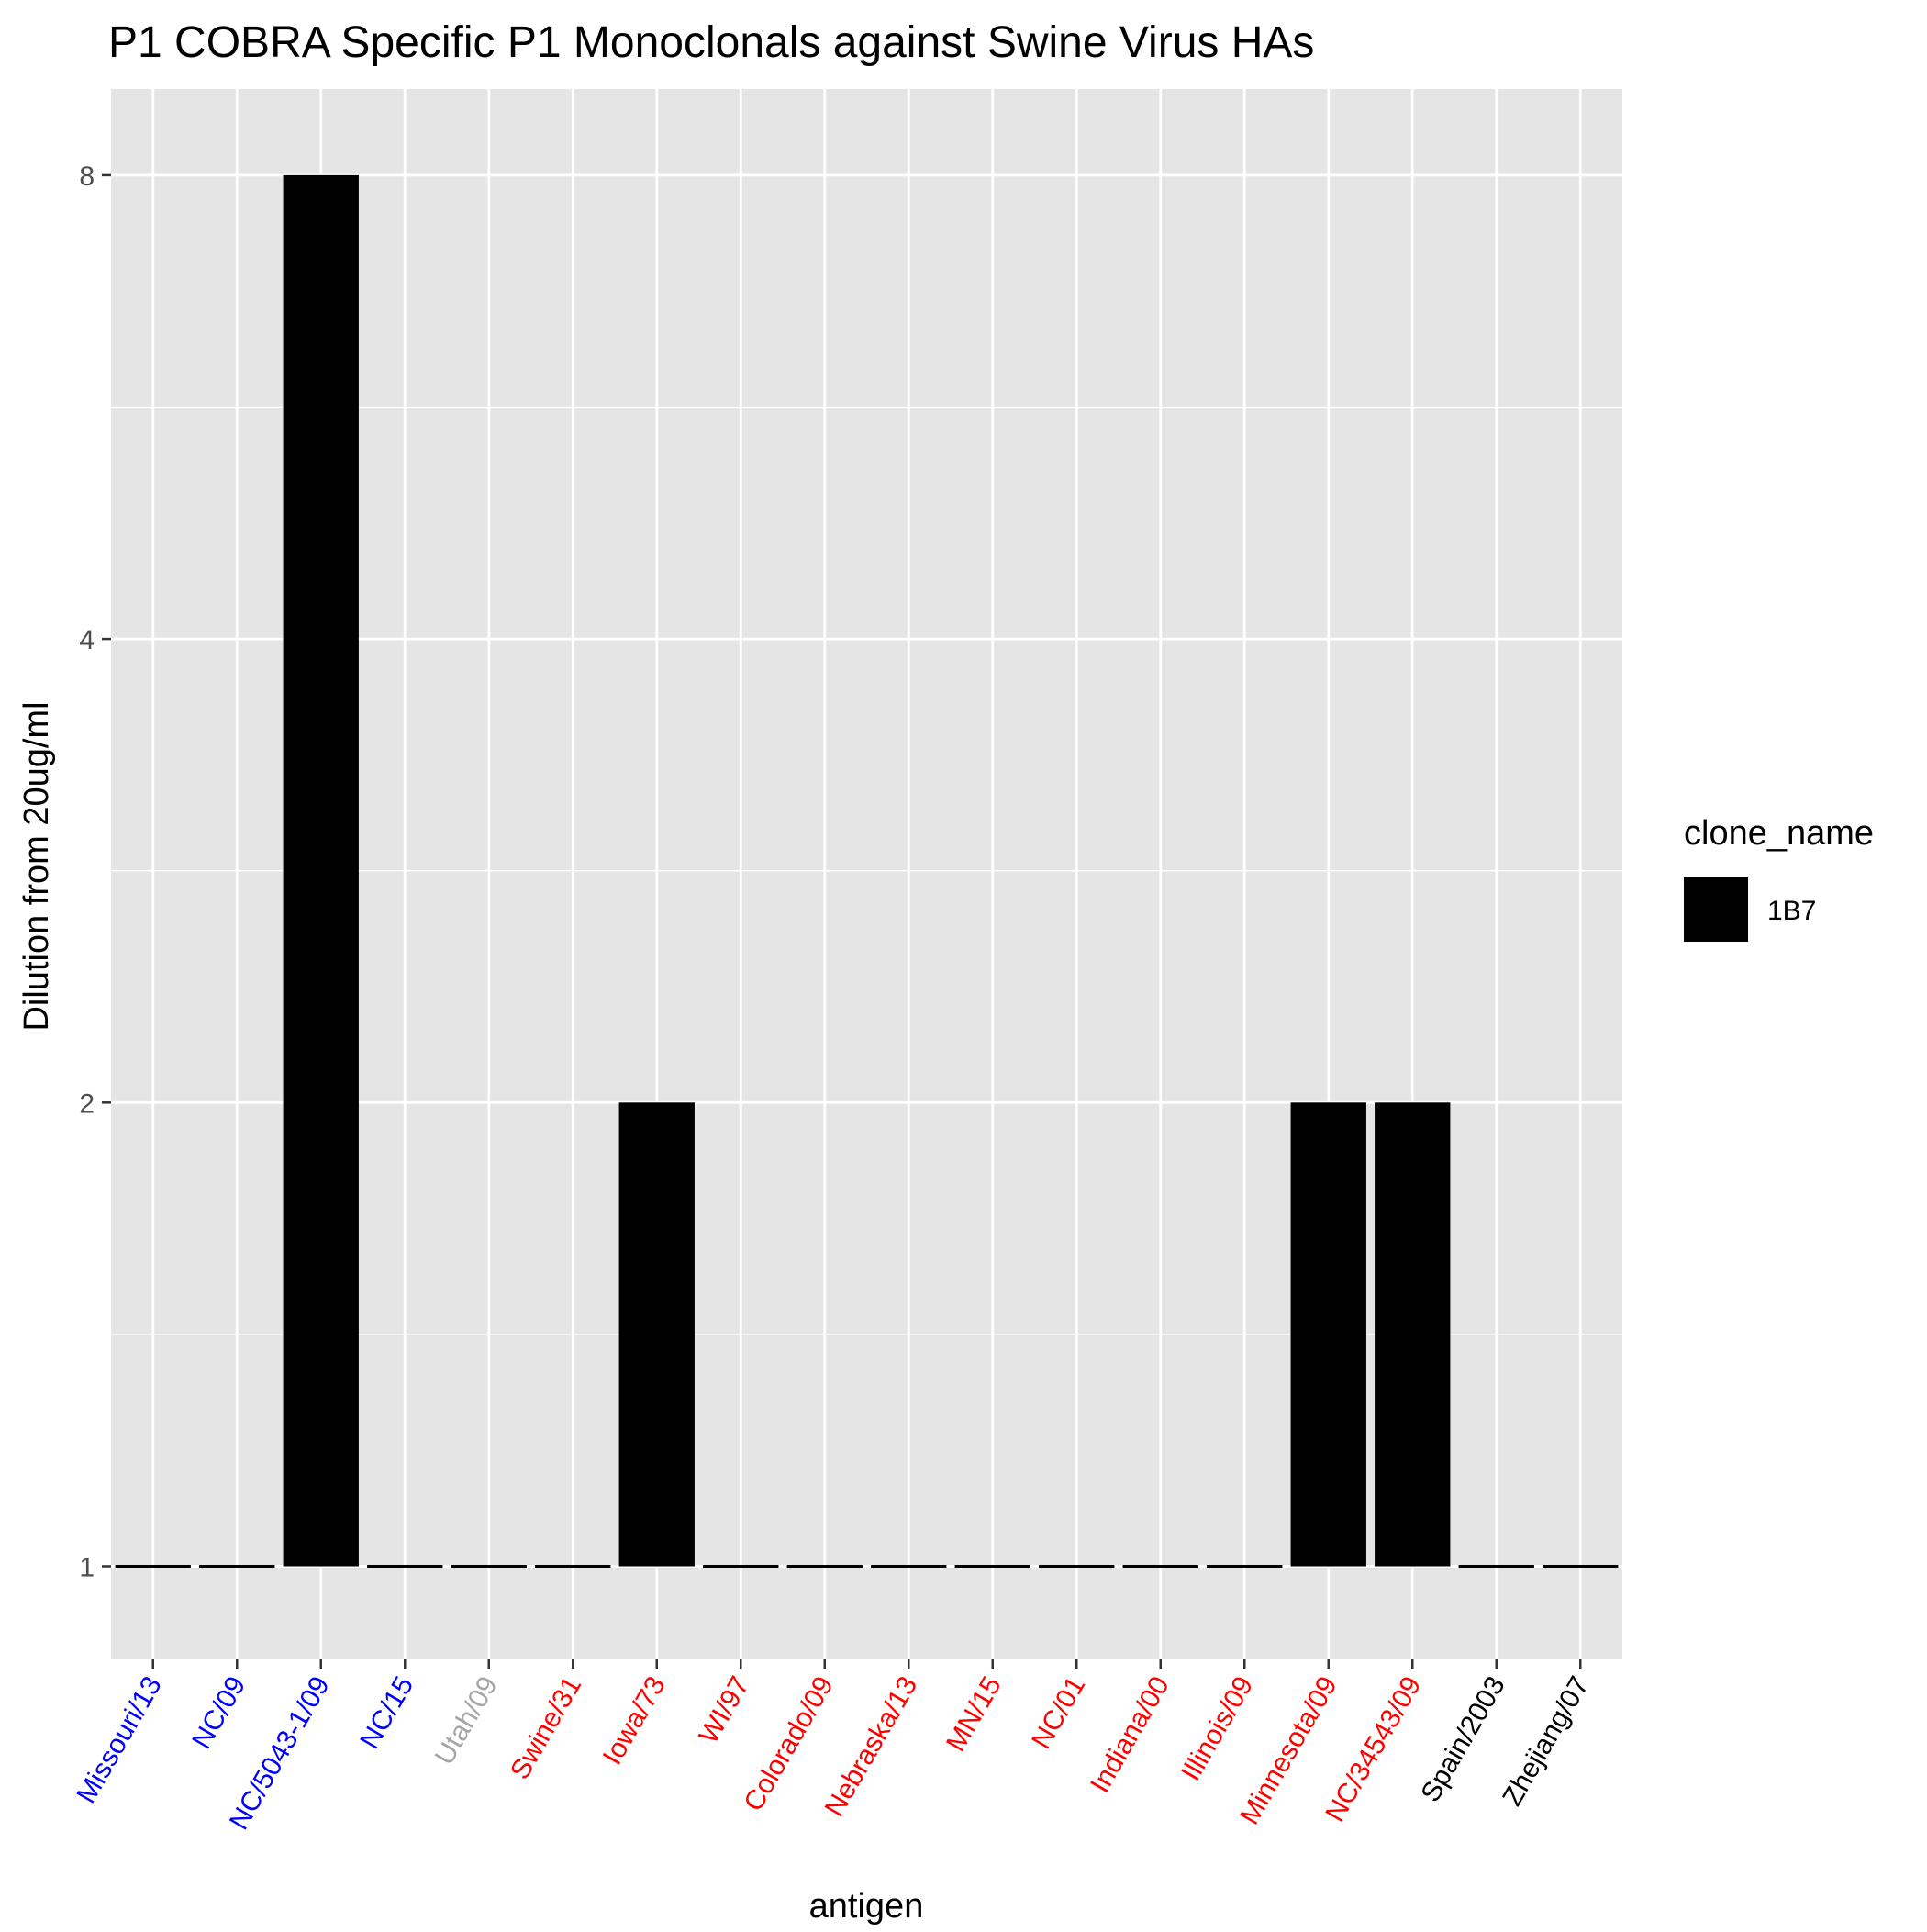 The width and height of the screenshot is (1927, 1932). Describe the element at coordinates (866, 1907) in the screenshot. I see `x-axis-title: antigen` at that location.